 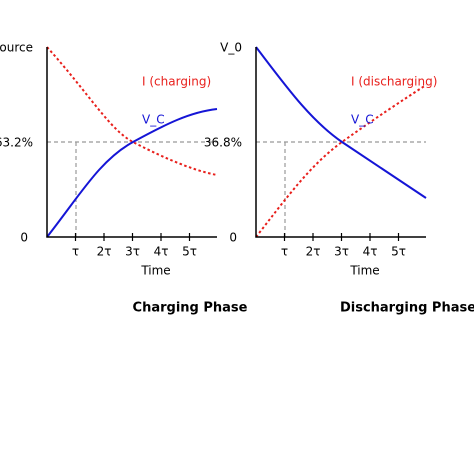 What do you see at coordinates (407, 308) in the screenshot?
I see `panel-title: Discharging Phase` at bounding box center [407, 308].